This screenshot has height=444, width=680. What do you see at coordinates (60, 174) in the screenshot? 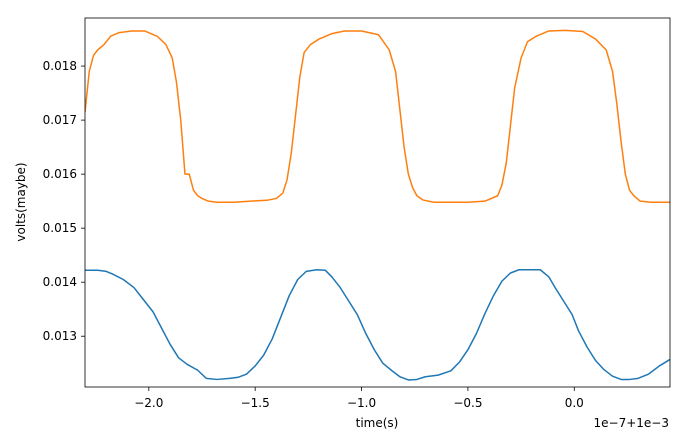
I see `y-tick-label-4: 0.016` at bounding box center [60, 174].